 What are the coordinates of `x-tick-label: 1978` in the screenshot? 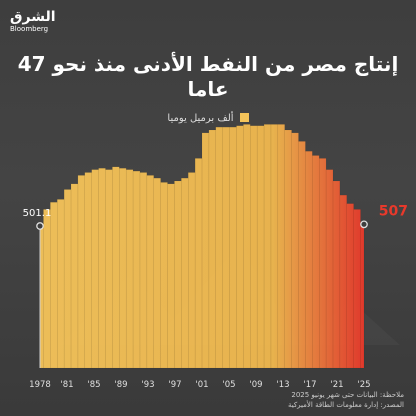 It's located at (40, 385).